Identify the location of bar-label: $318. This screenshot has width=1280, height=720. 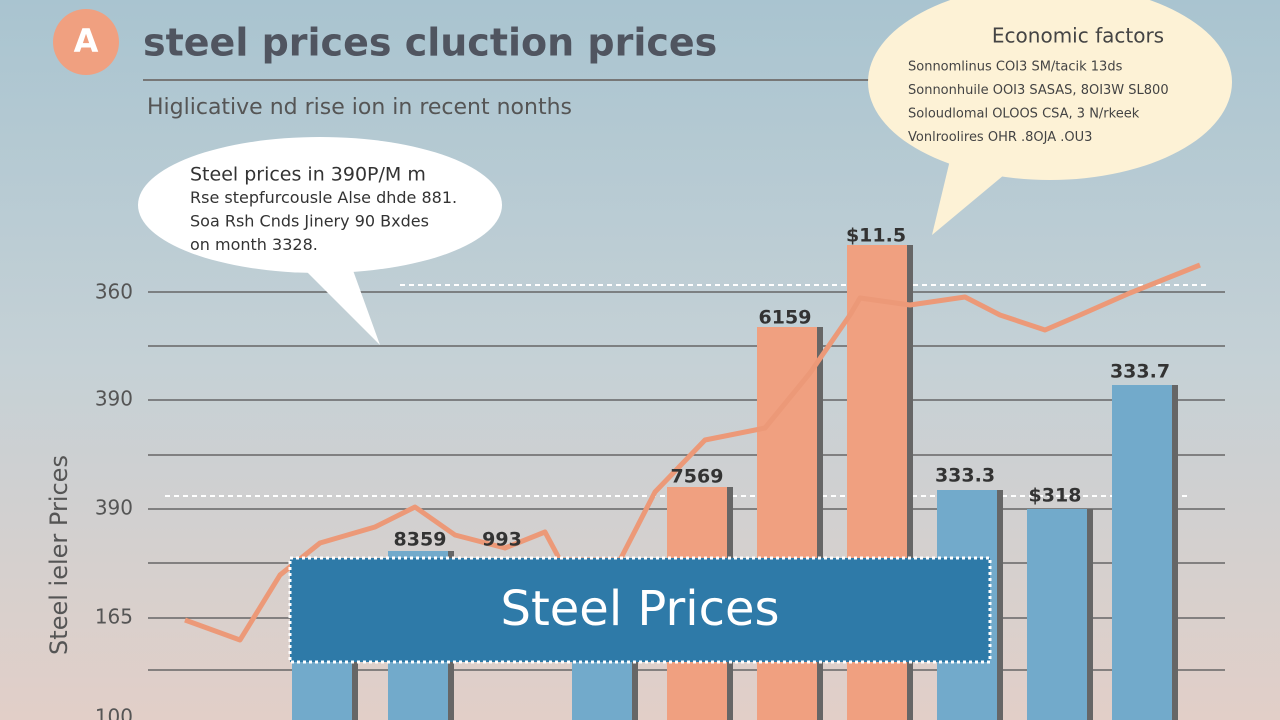
(1055, 496).